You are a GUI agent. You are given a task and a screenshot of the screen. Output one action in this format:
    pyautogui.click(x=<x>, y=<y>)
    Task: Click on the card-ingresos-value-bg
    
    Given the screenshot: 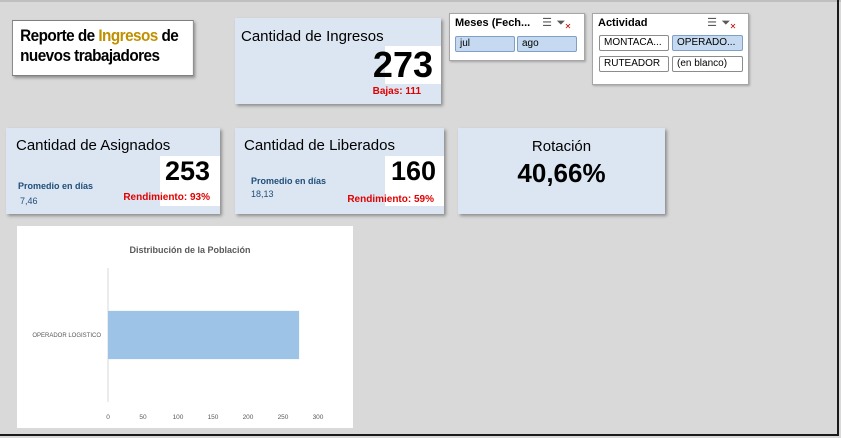 What is the action you would take?
    pyautogui.click(x=413, y=65)
    